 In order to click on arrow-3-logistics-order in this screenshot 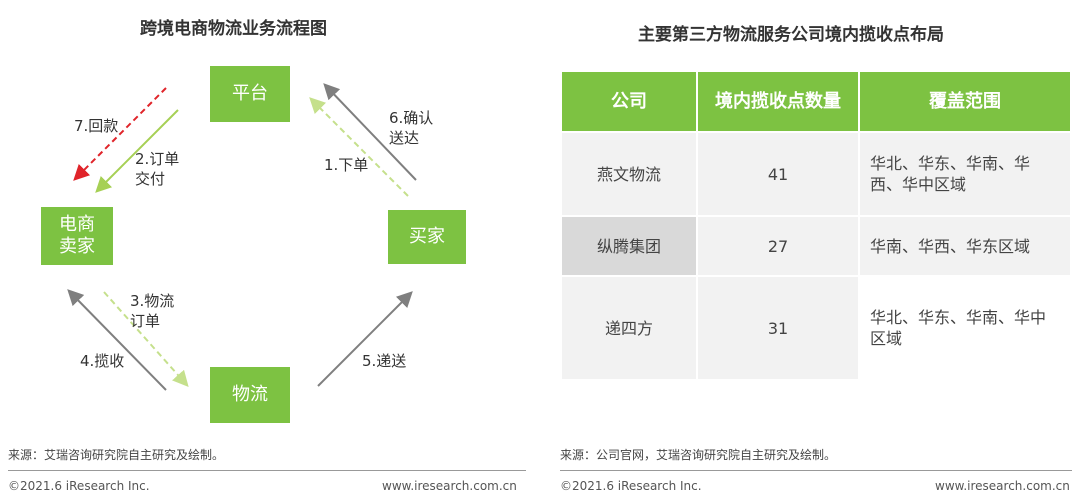, I will do `click(146, 339)`.